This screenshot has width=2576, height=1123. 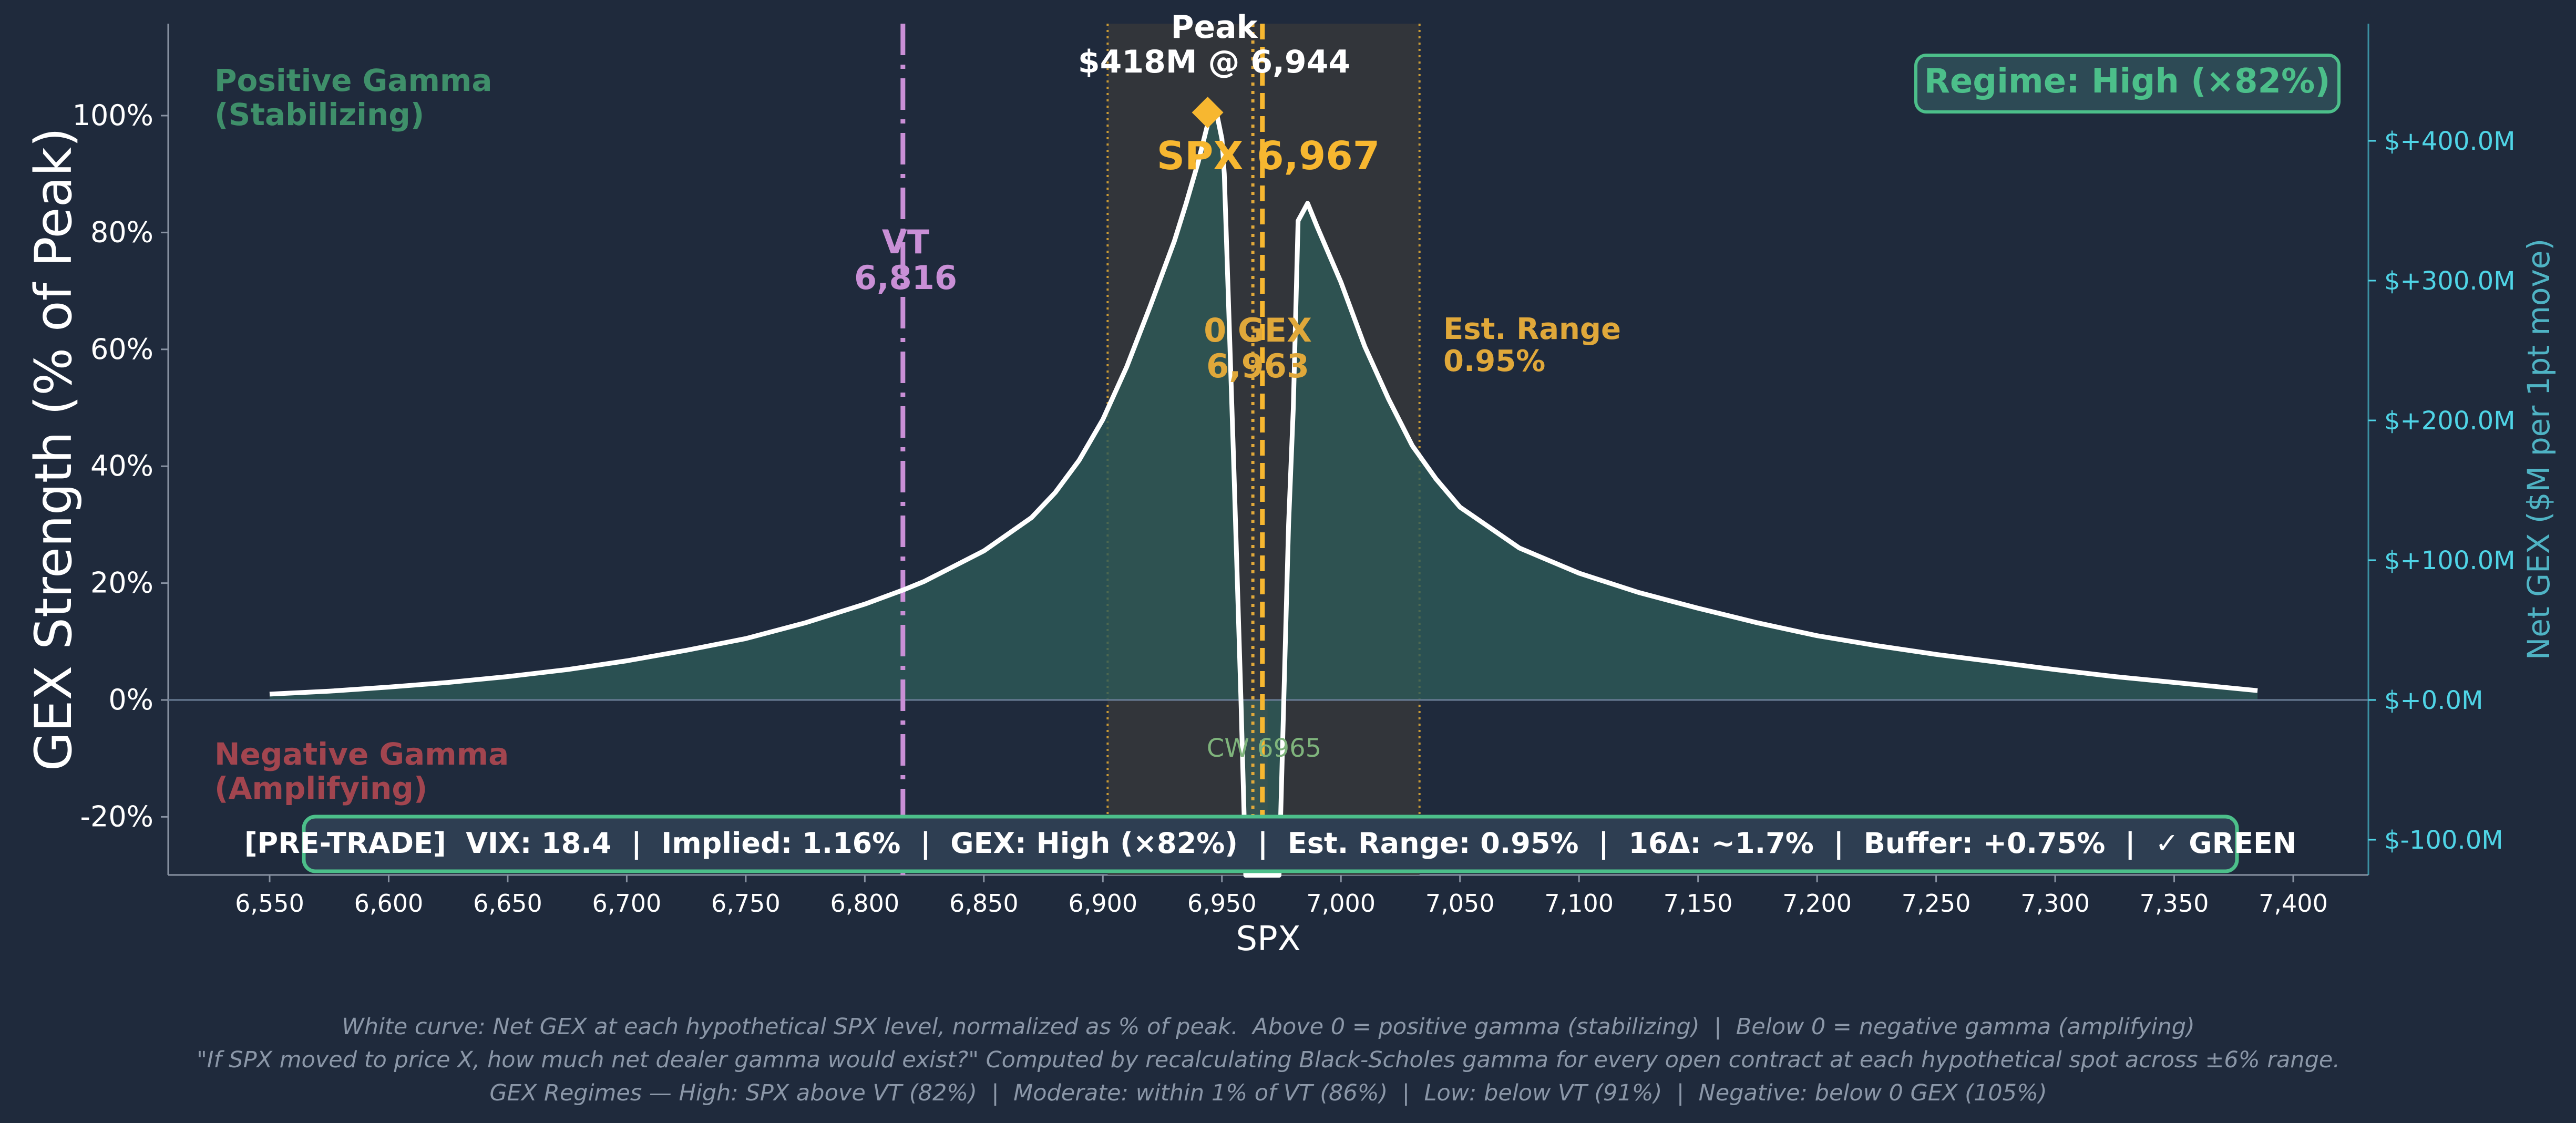 I want to click on x-tick-label: 7,200, so click(x=1817, y=903).